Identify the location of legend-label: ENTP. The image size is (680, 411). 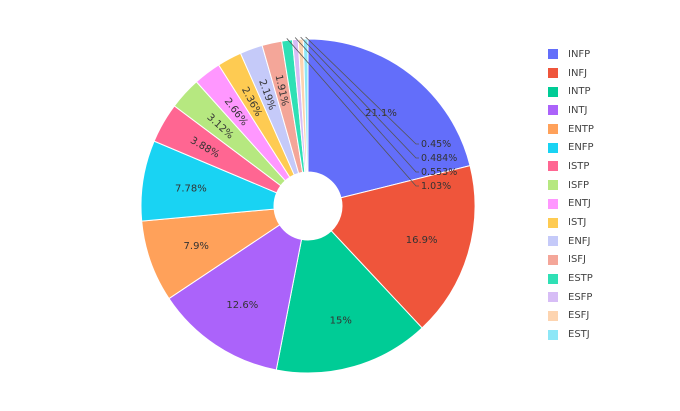
(581, 129).